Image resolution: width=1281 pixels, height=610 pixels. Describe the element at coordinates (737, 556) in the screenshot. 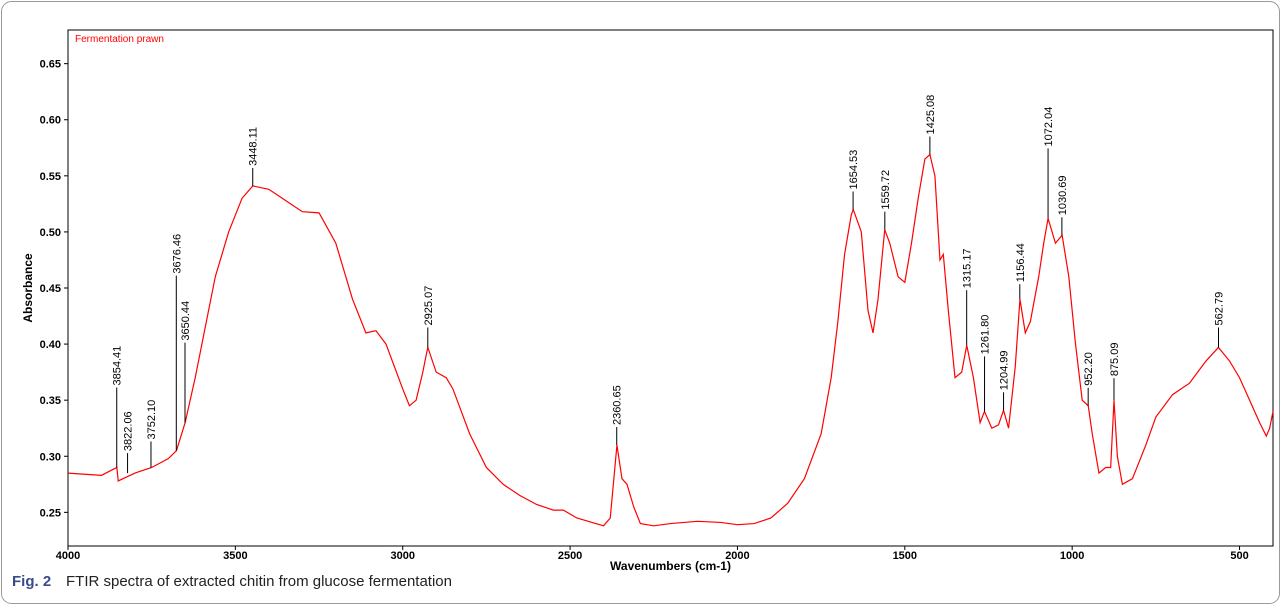

I see `x-tick-label: 2000` at that location.